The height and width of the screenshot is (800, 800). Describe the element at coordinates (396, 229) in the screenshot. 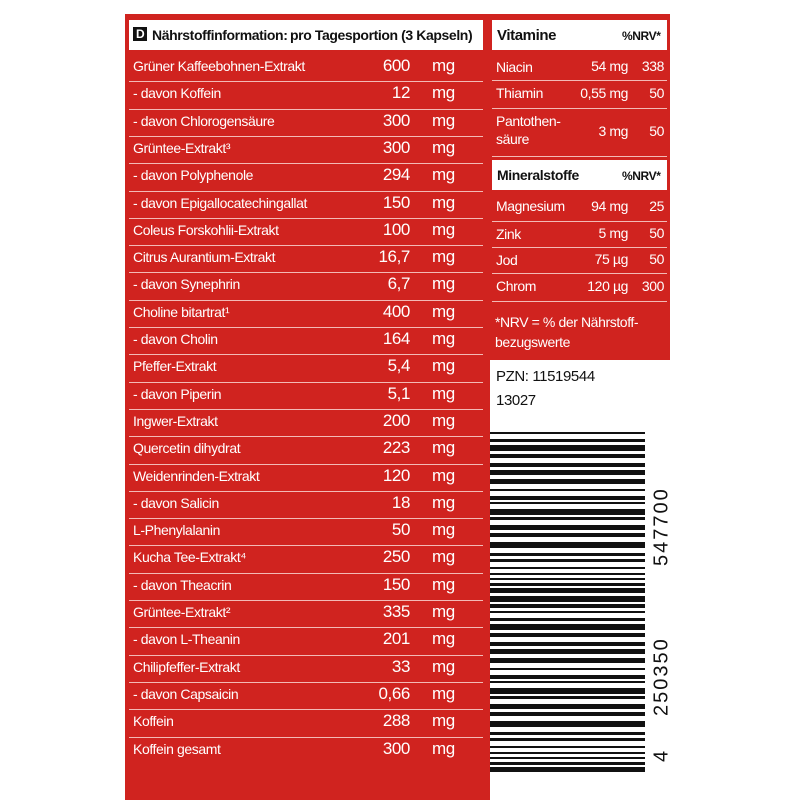

I see `amount: 100` at that location.